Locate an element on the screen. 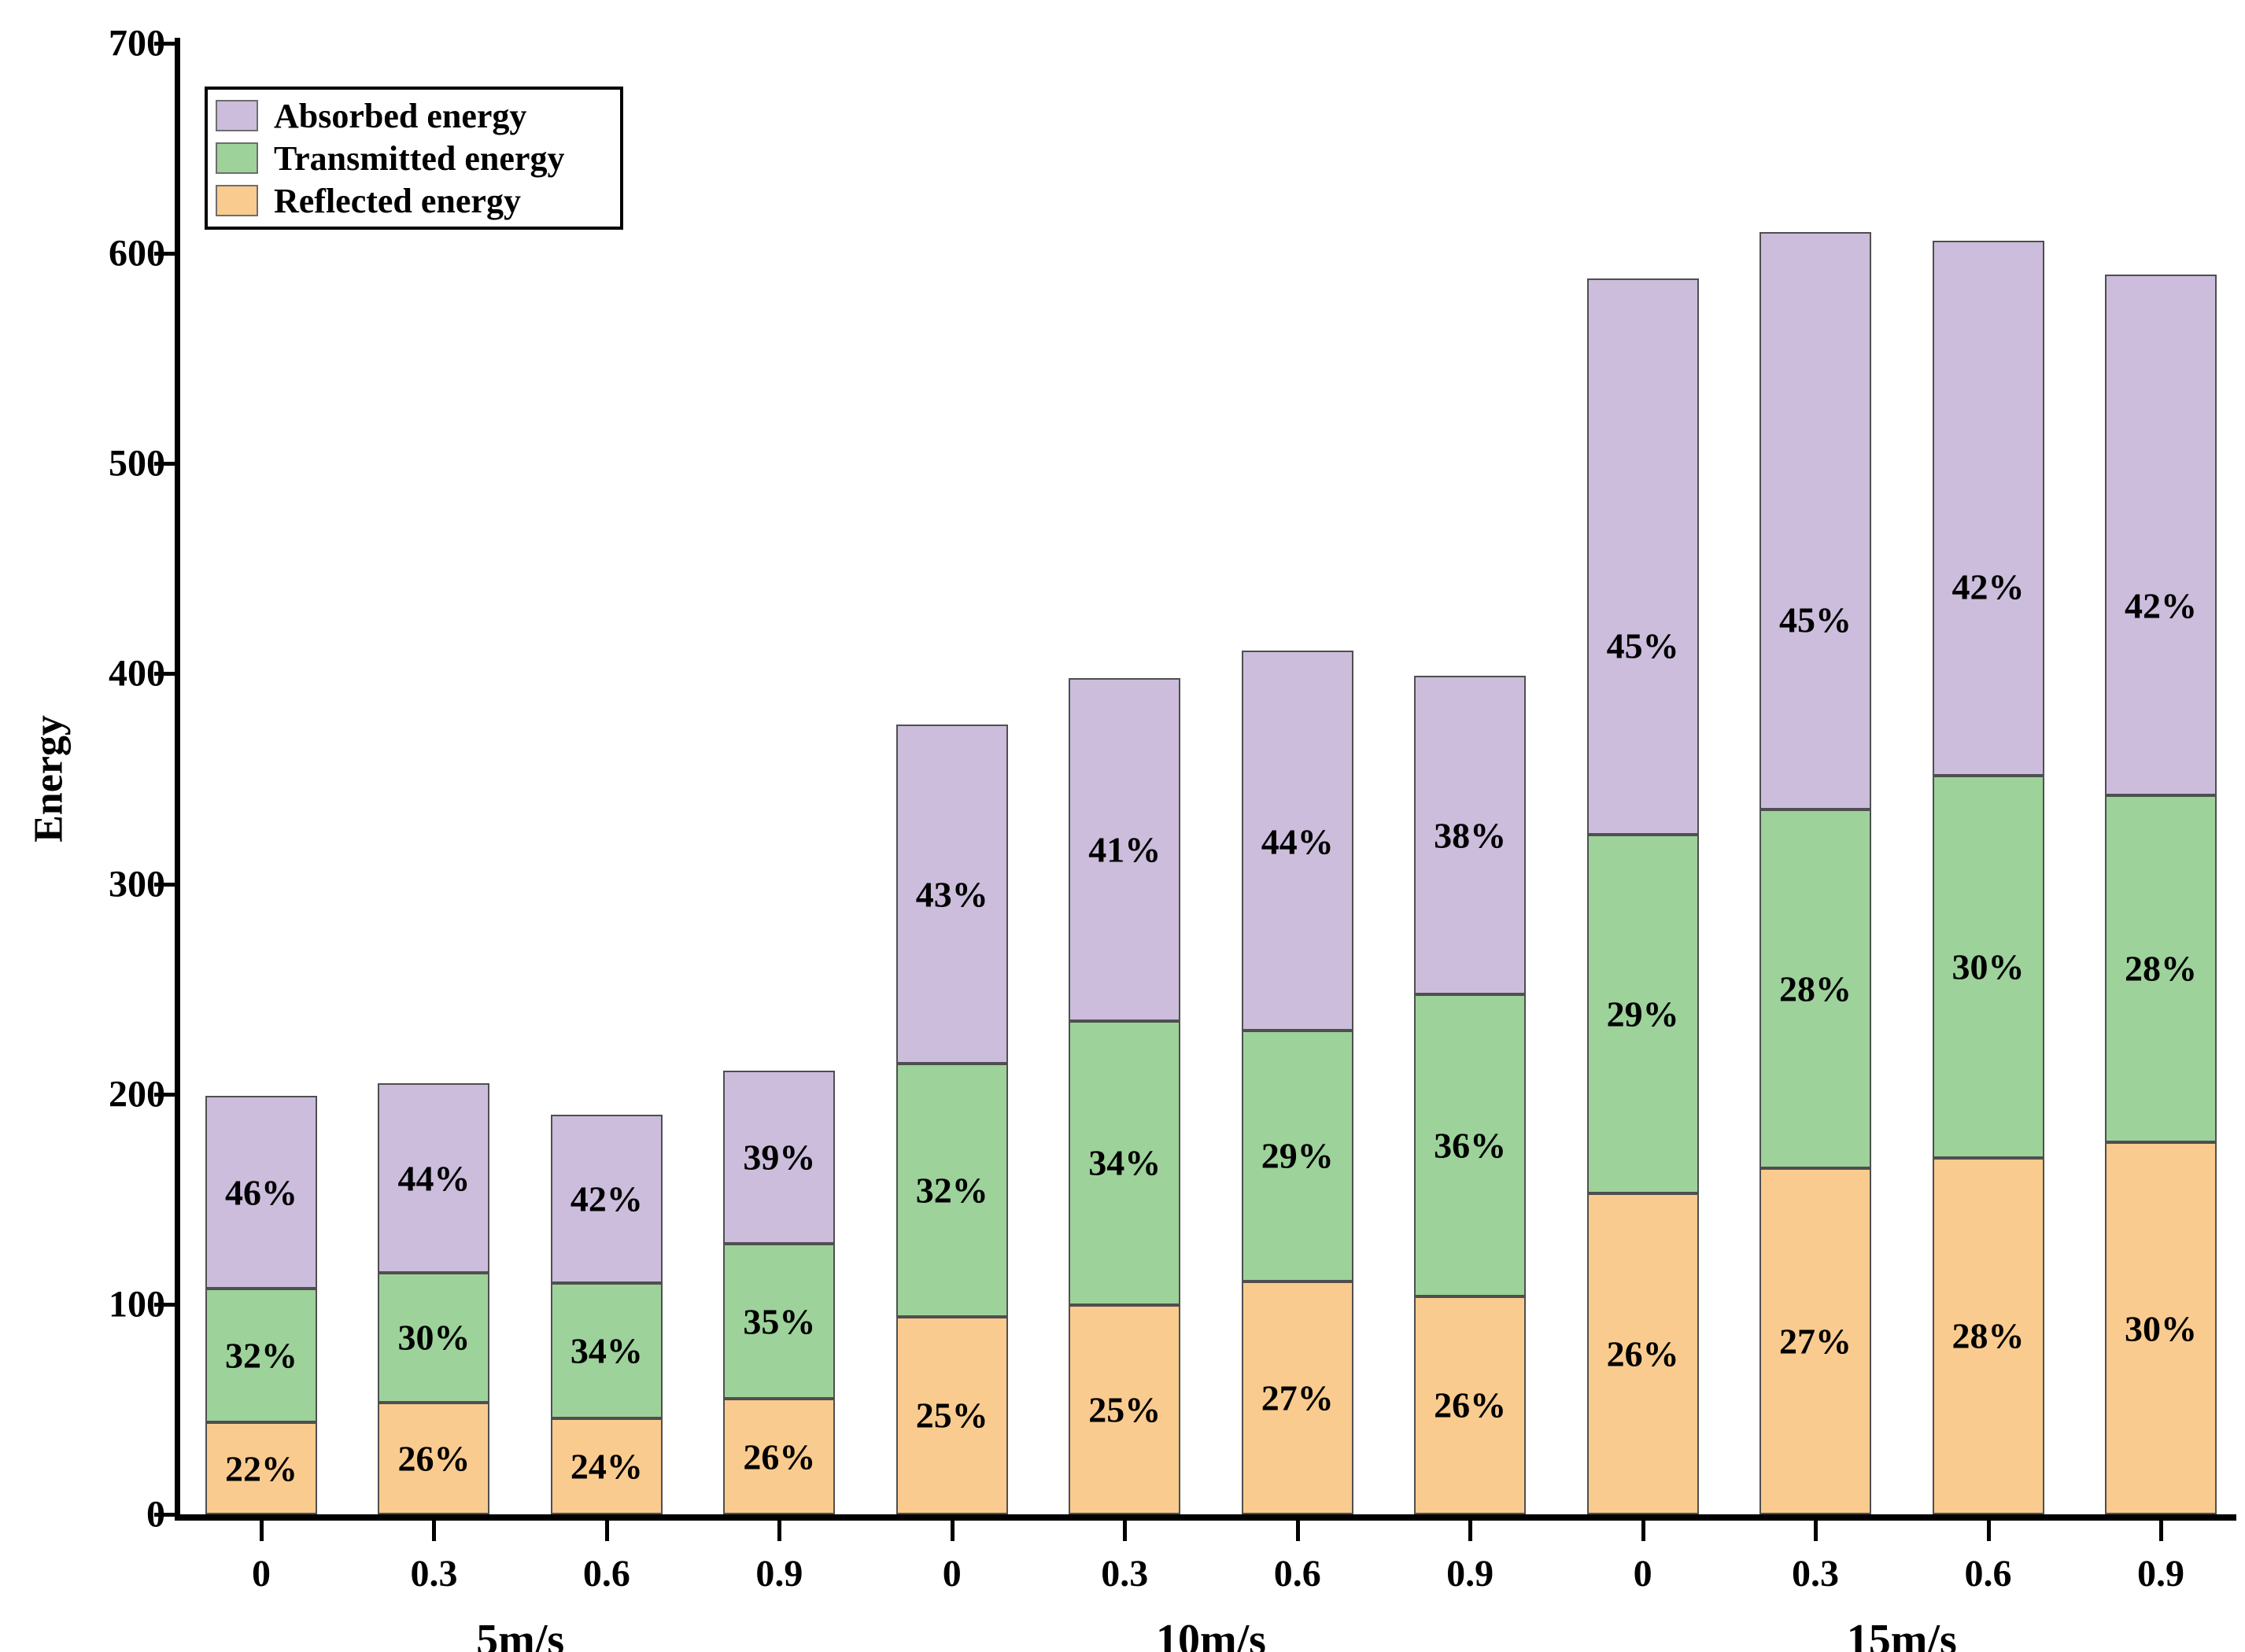  segment-percent-label: 41% is located at coordinates (1124, 849).